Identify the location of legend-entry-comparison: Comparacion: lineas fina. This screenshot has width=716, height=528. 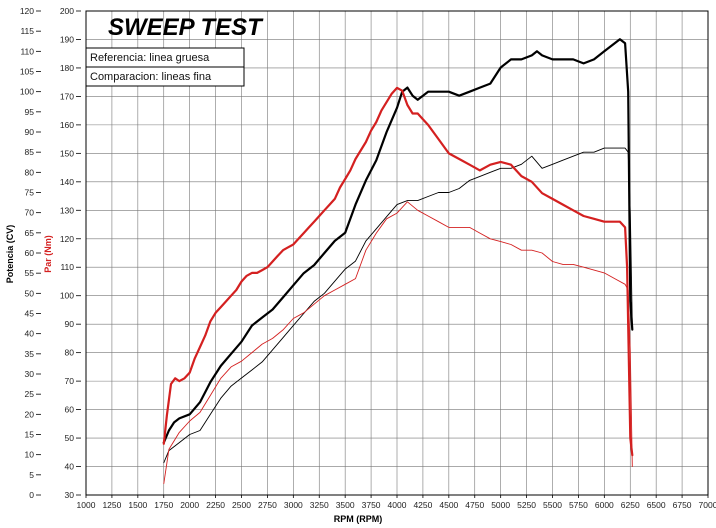
(151, 77).